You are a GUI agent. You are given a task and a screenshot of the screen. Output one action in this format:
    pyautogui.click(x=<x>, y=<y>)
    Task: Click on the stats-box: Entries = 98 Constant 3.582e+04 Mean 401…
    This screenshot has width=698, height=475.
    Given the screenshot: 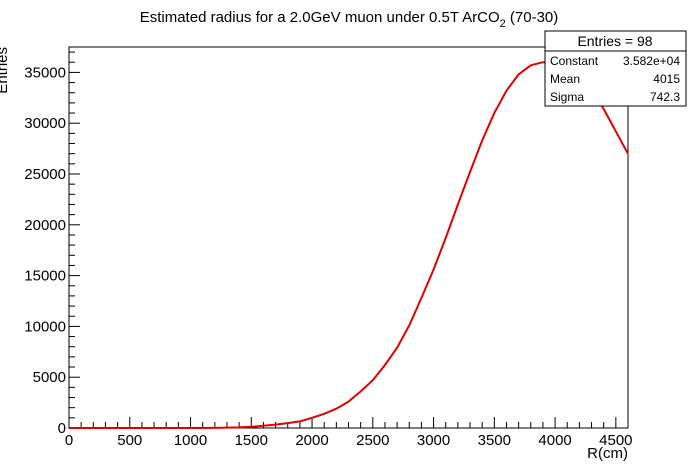 What is the action you would take?
    pyautogui.click(x=615, y=68)
    